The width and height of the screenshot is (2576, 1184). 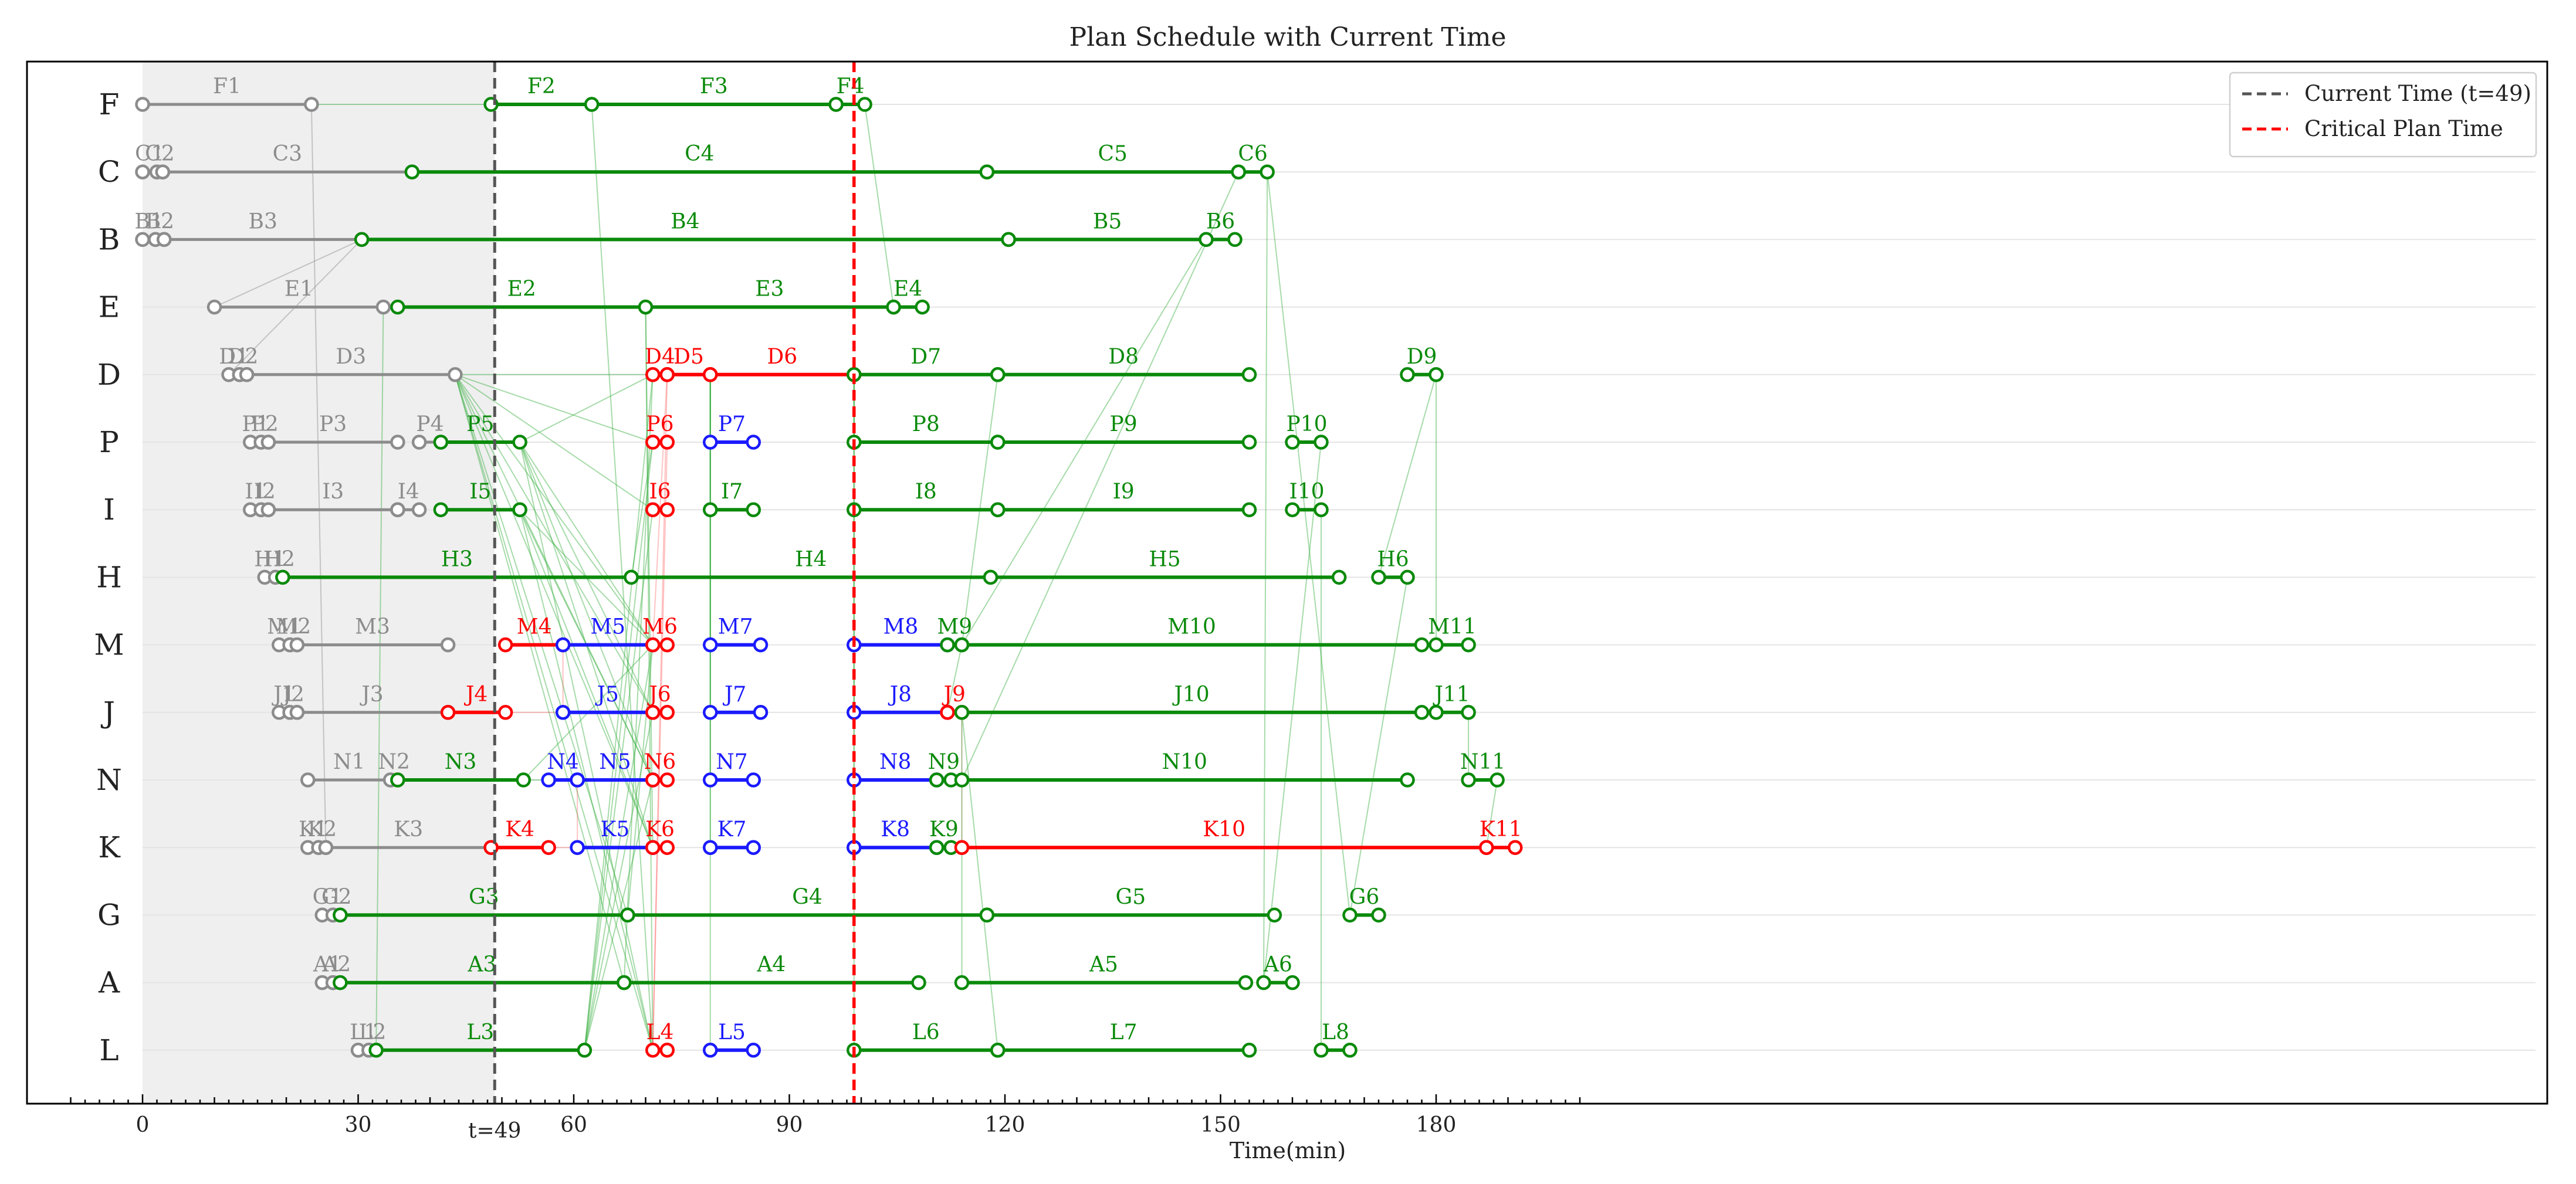 I want to click on segment-label-C1: C1, so click(x=149, y=154).